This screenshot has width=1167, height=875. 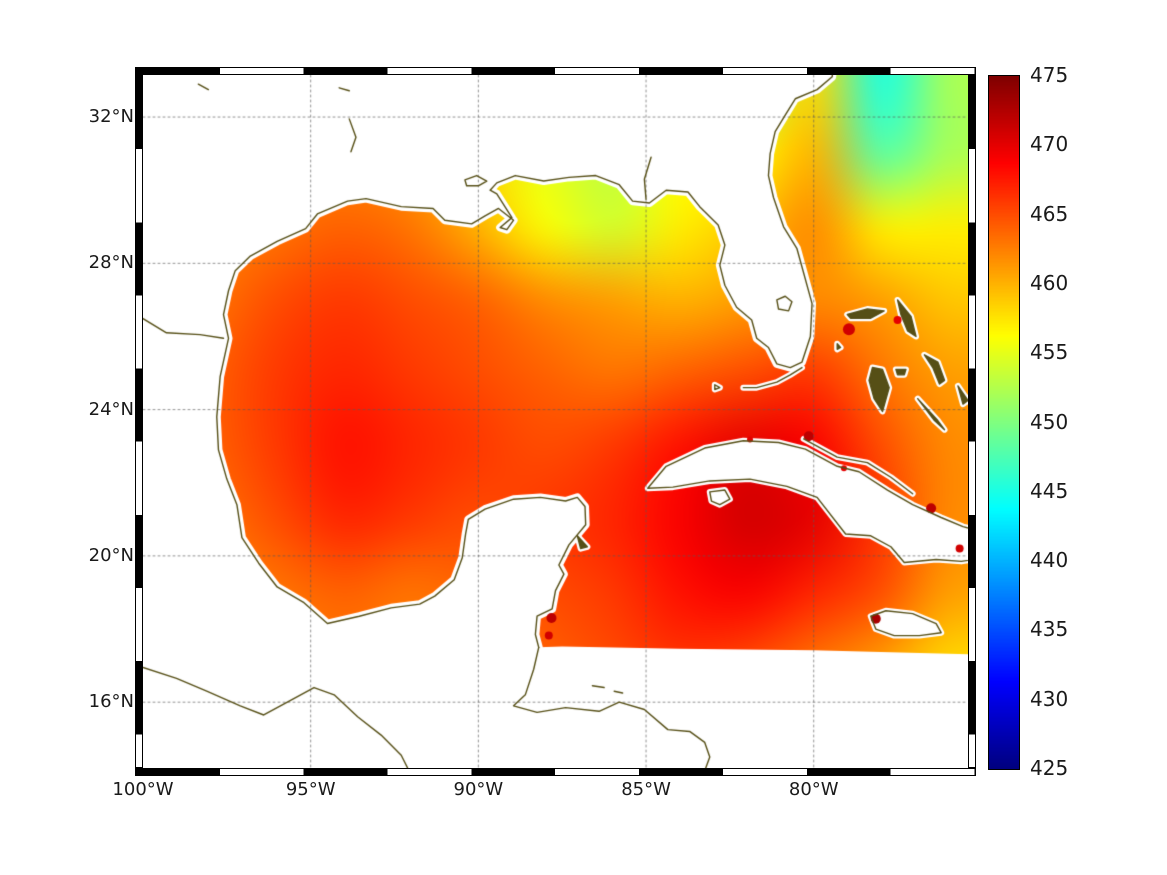 What do you see at coordinates (111, 409) in the screenshot?
I see `y-tick-label: 24°N` at bounding box center [111, 409].